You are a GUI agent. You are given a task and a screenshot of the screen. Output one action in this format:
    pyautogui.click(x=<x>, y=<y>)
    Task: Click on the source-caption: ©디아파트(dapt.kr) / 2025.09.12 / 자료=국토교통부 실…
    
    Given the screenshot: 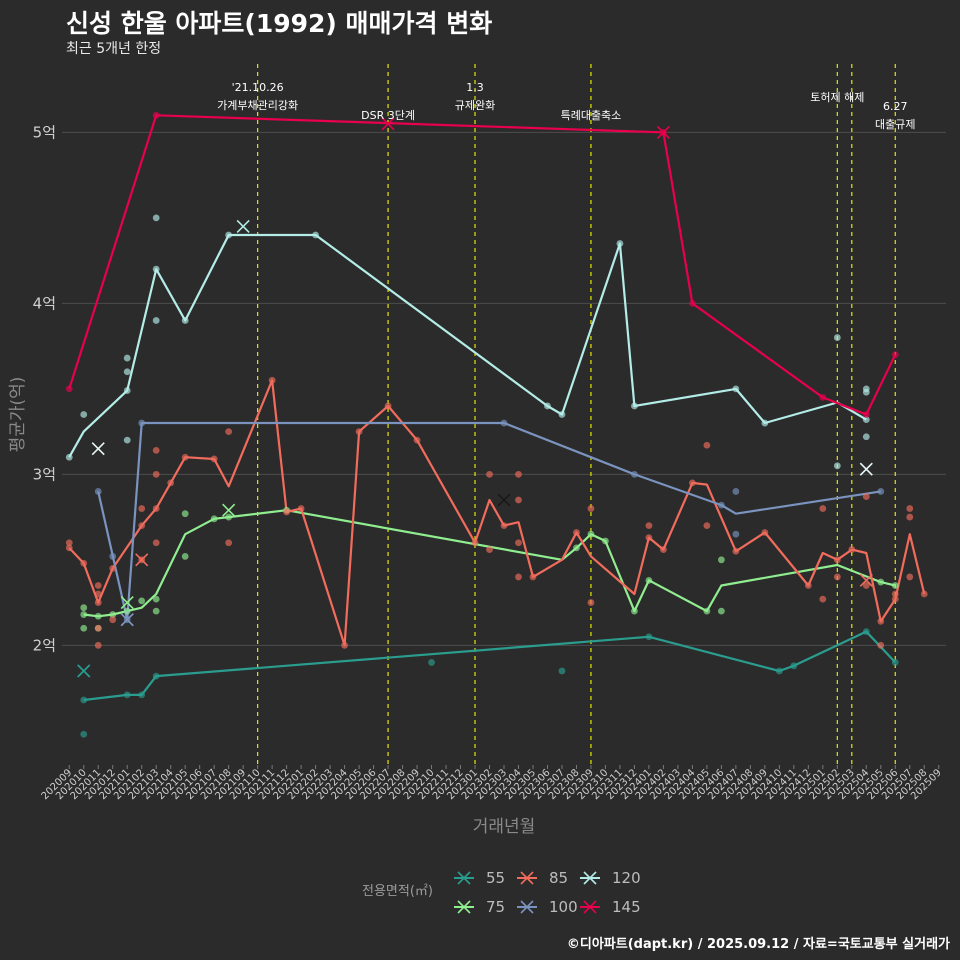 What is the action you would take?
    pyautogui.click(x=758, y=944)
    